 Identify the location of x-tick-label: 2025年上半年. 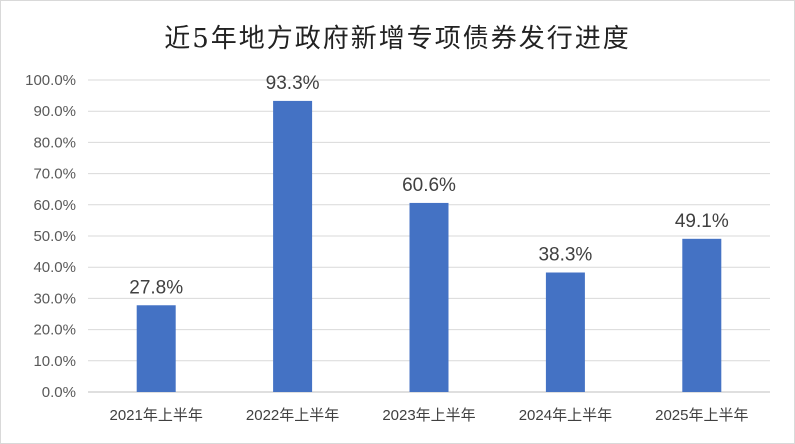
(701, 415).